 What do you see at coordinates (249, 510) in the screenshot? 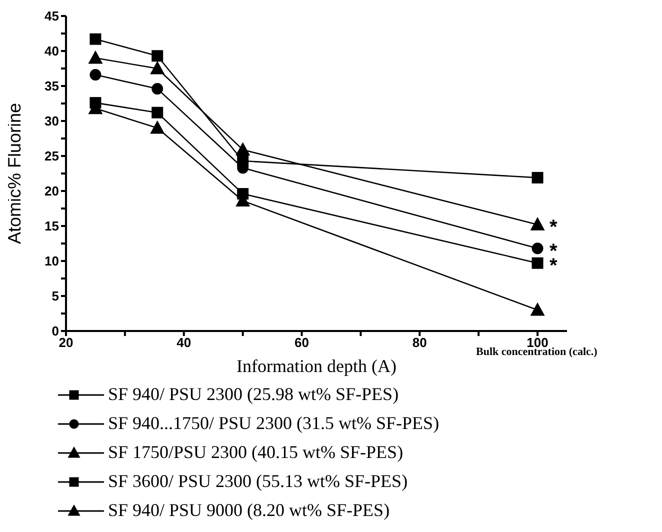
I see `legend-label: SF 940/ PSU 9000 (8.20 wt% SF-PES)` at bounding box center [249, 510].